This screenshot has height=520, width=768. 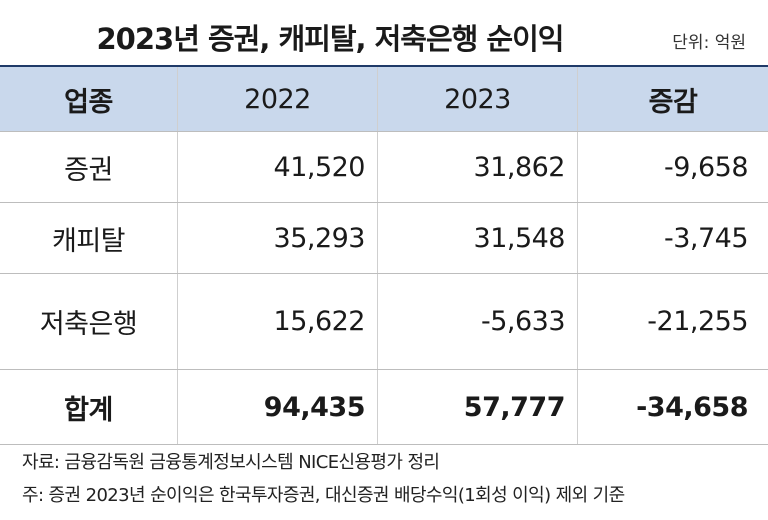 I want to click on header-row: 업종 2022 2023 증감, so click(x=384, y=99).